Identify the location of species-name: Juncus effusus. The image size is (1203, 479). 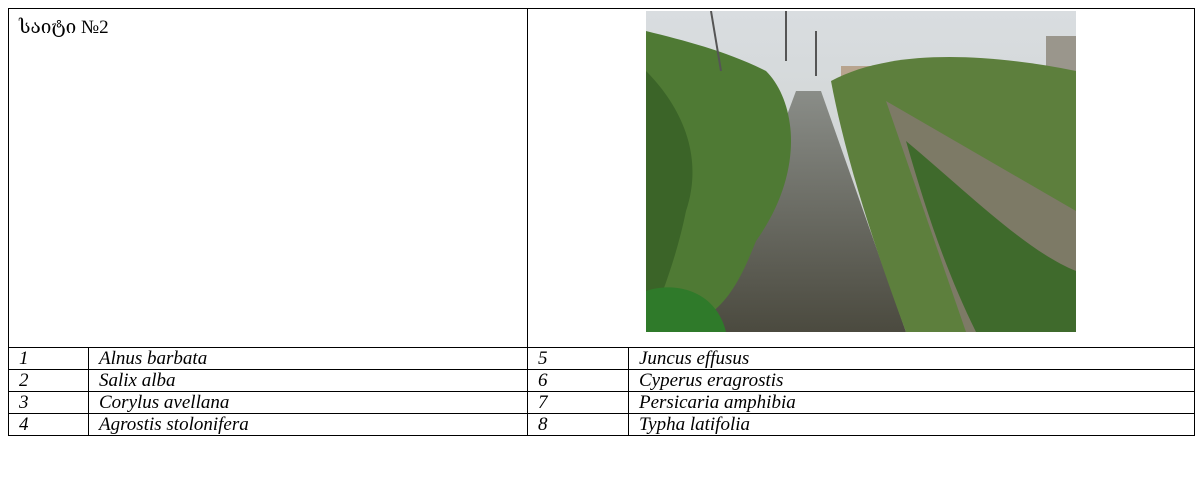
(911, 358).